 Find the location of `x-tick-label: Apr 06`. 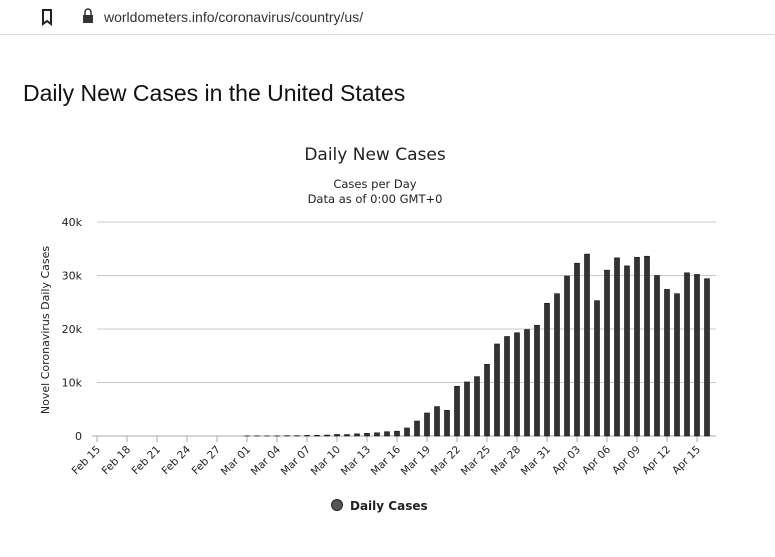

x-tick-label: Apr 06 is located at coordinates (596, 459).